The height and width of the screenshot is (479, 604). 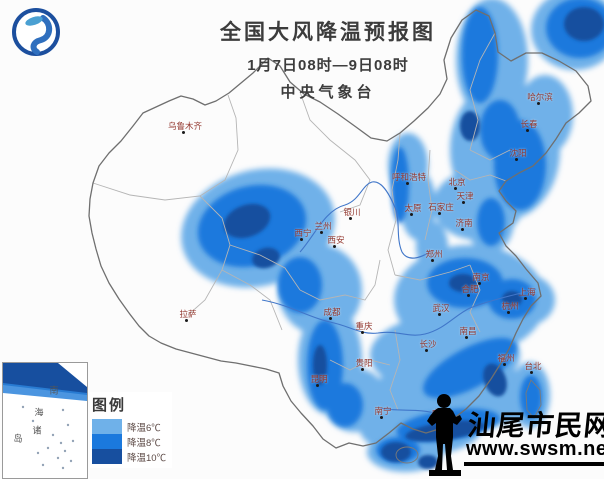 I want to click on city-label: 南昌, so click(x=468, y=330).